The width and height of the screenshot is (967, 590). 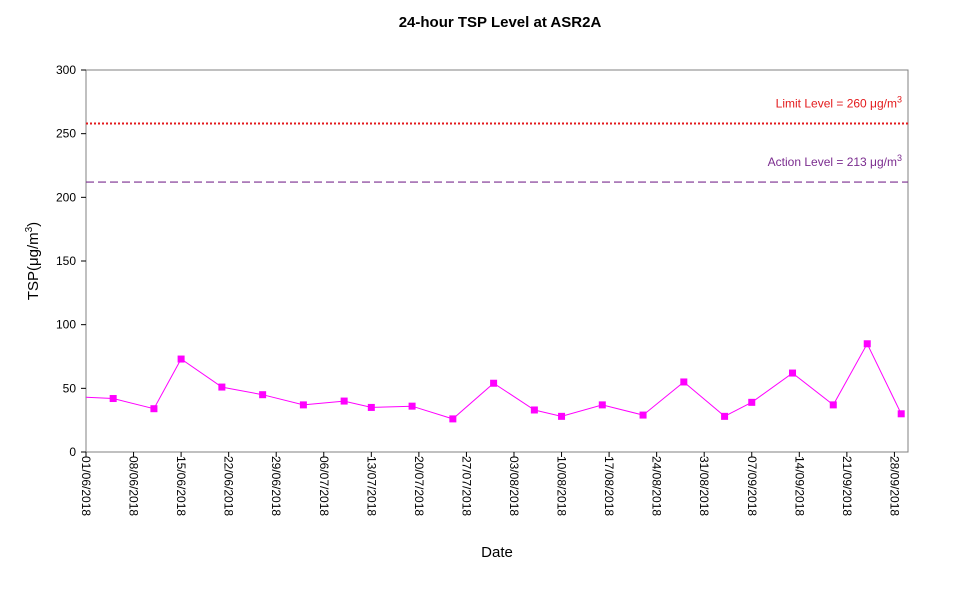 I want to click on chart-title: 24-hour TSP Level at ASR2A, so click(x=500, y=22).